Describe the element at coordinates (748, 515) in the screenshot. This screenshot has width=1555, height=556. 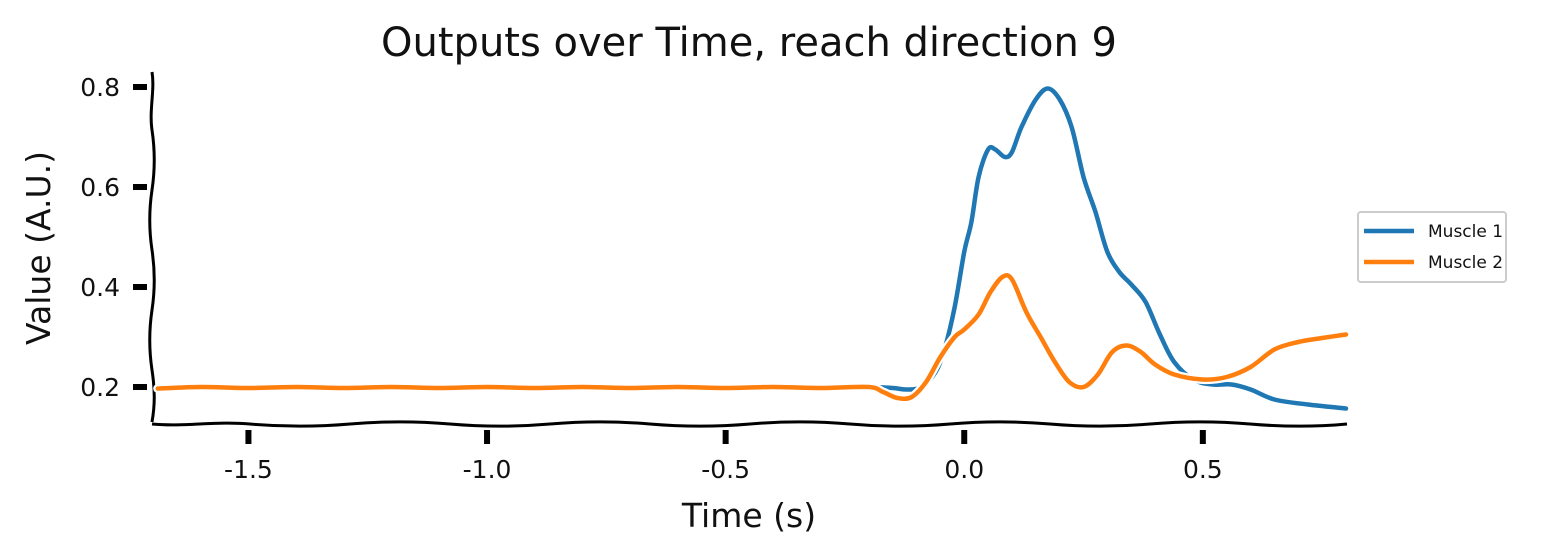
I see `x-axis-label: Time (s)` at that location.